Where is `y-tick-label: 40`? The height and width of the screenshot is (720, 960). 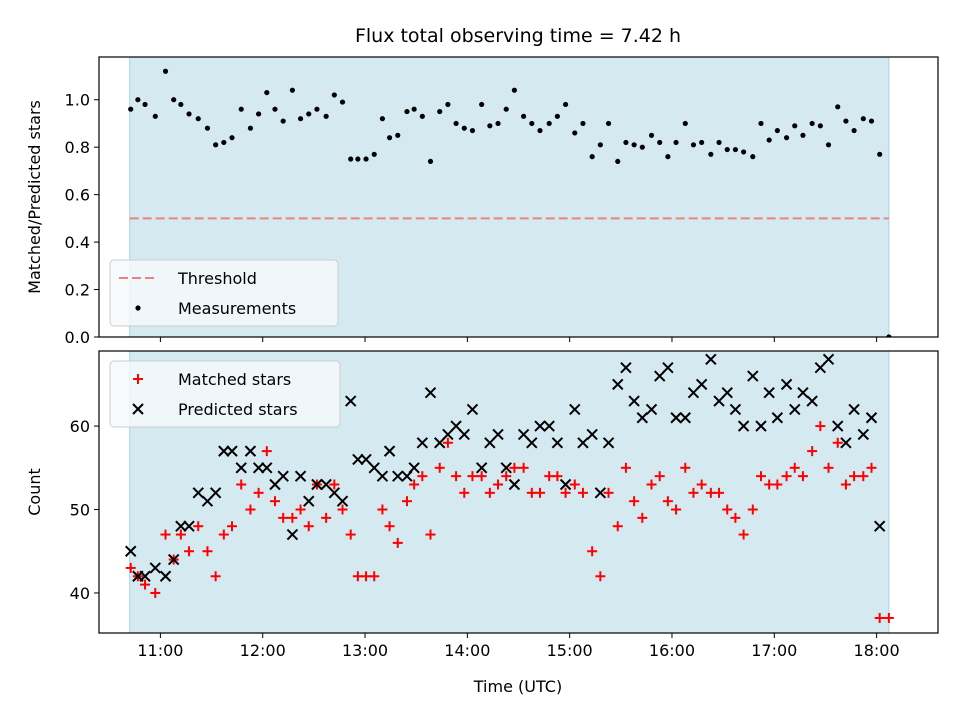 y-tick-label: 40 is located at coordinates (80, 593).